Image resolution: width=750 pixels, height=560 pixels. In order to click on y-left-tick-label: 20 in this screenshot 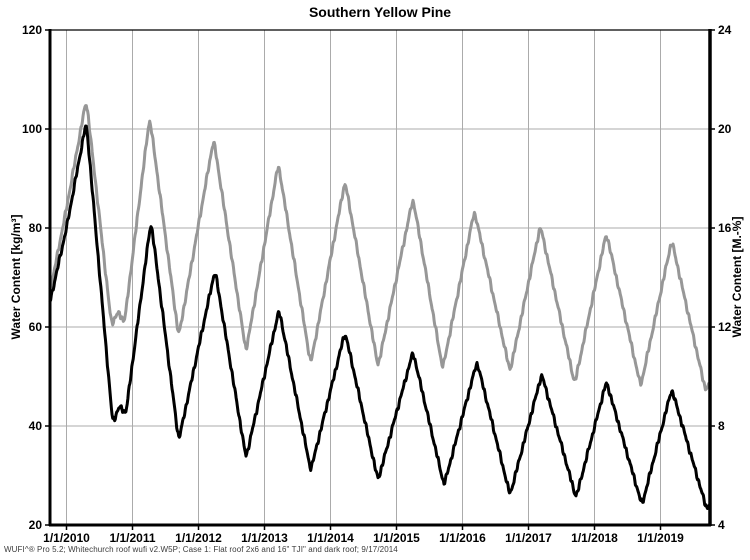, I will do `click(36, 525)`.